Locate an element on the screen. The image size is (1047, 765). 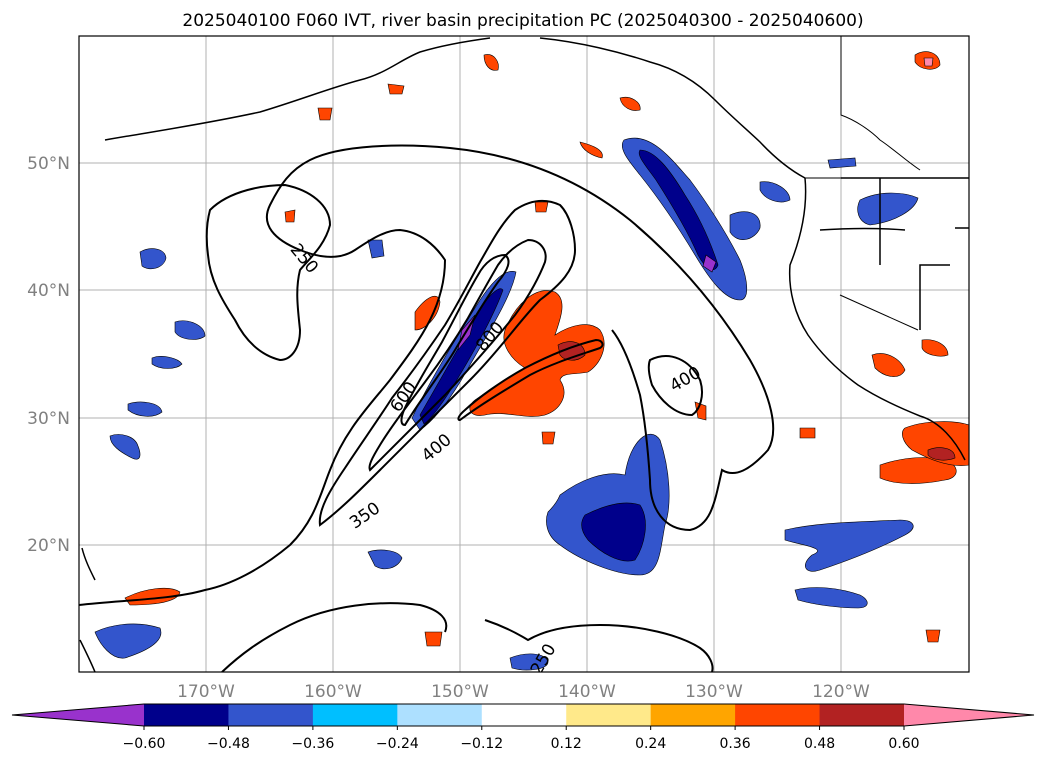
colorbar-tick-label: −0.48 is located at coordinates (228, 744).